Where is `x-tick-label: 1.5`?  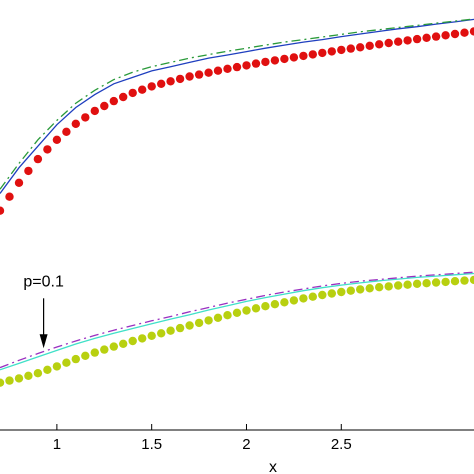 x-tick-label: 1.5 is located at coordinates (151, 444).